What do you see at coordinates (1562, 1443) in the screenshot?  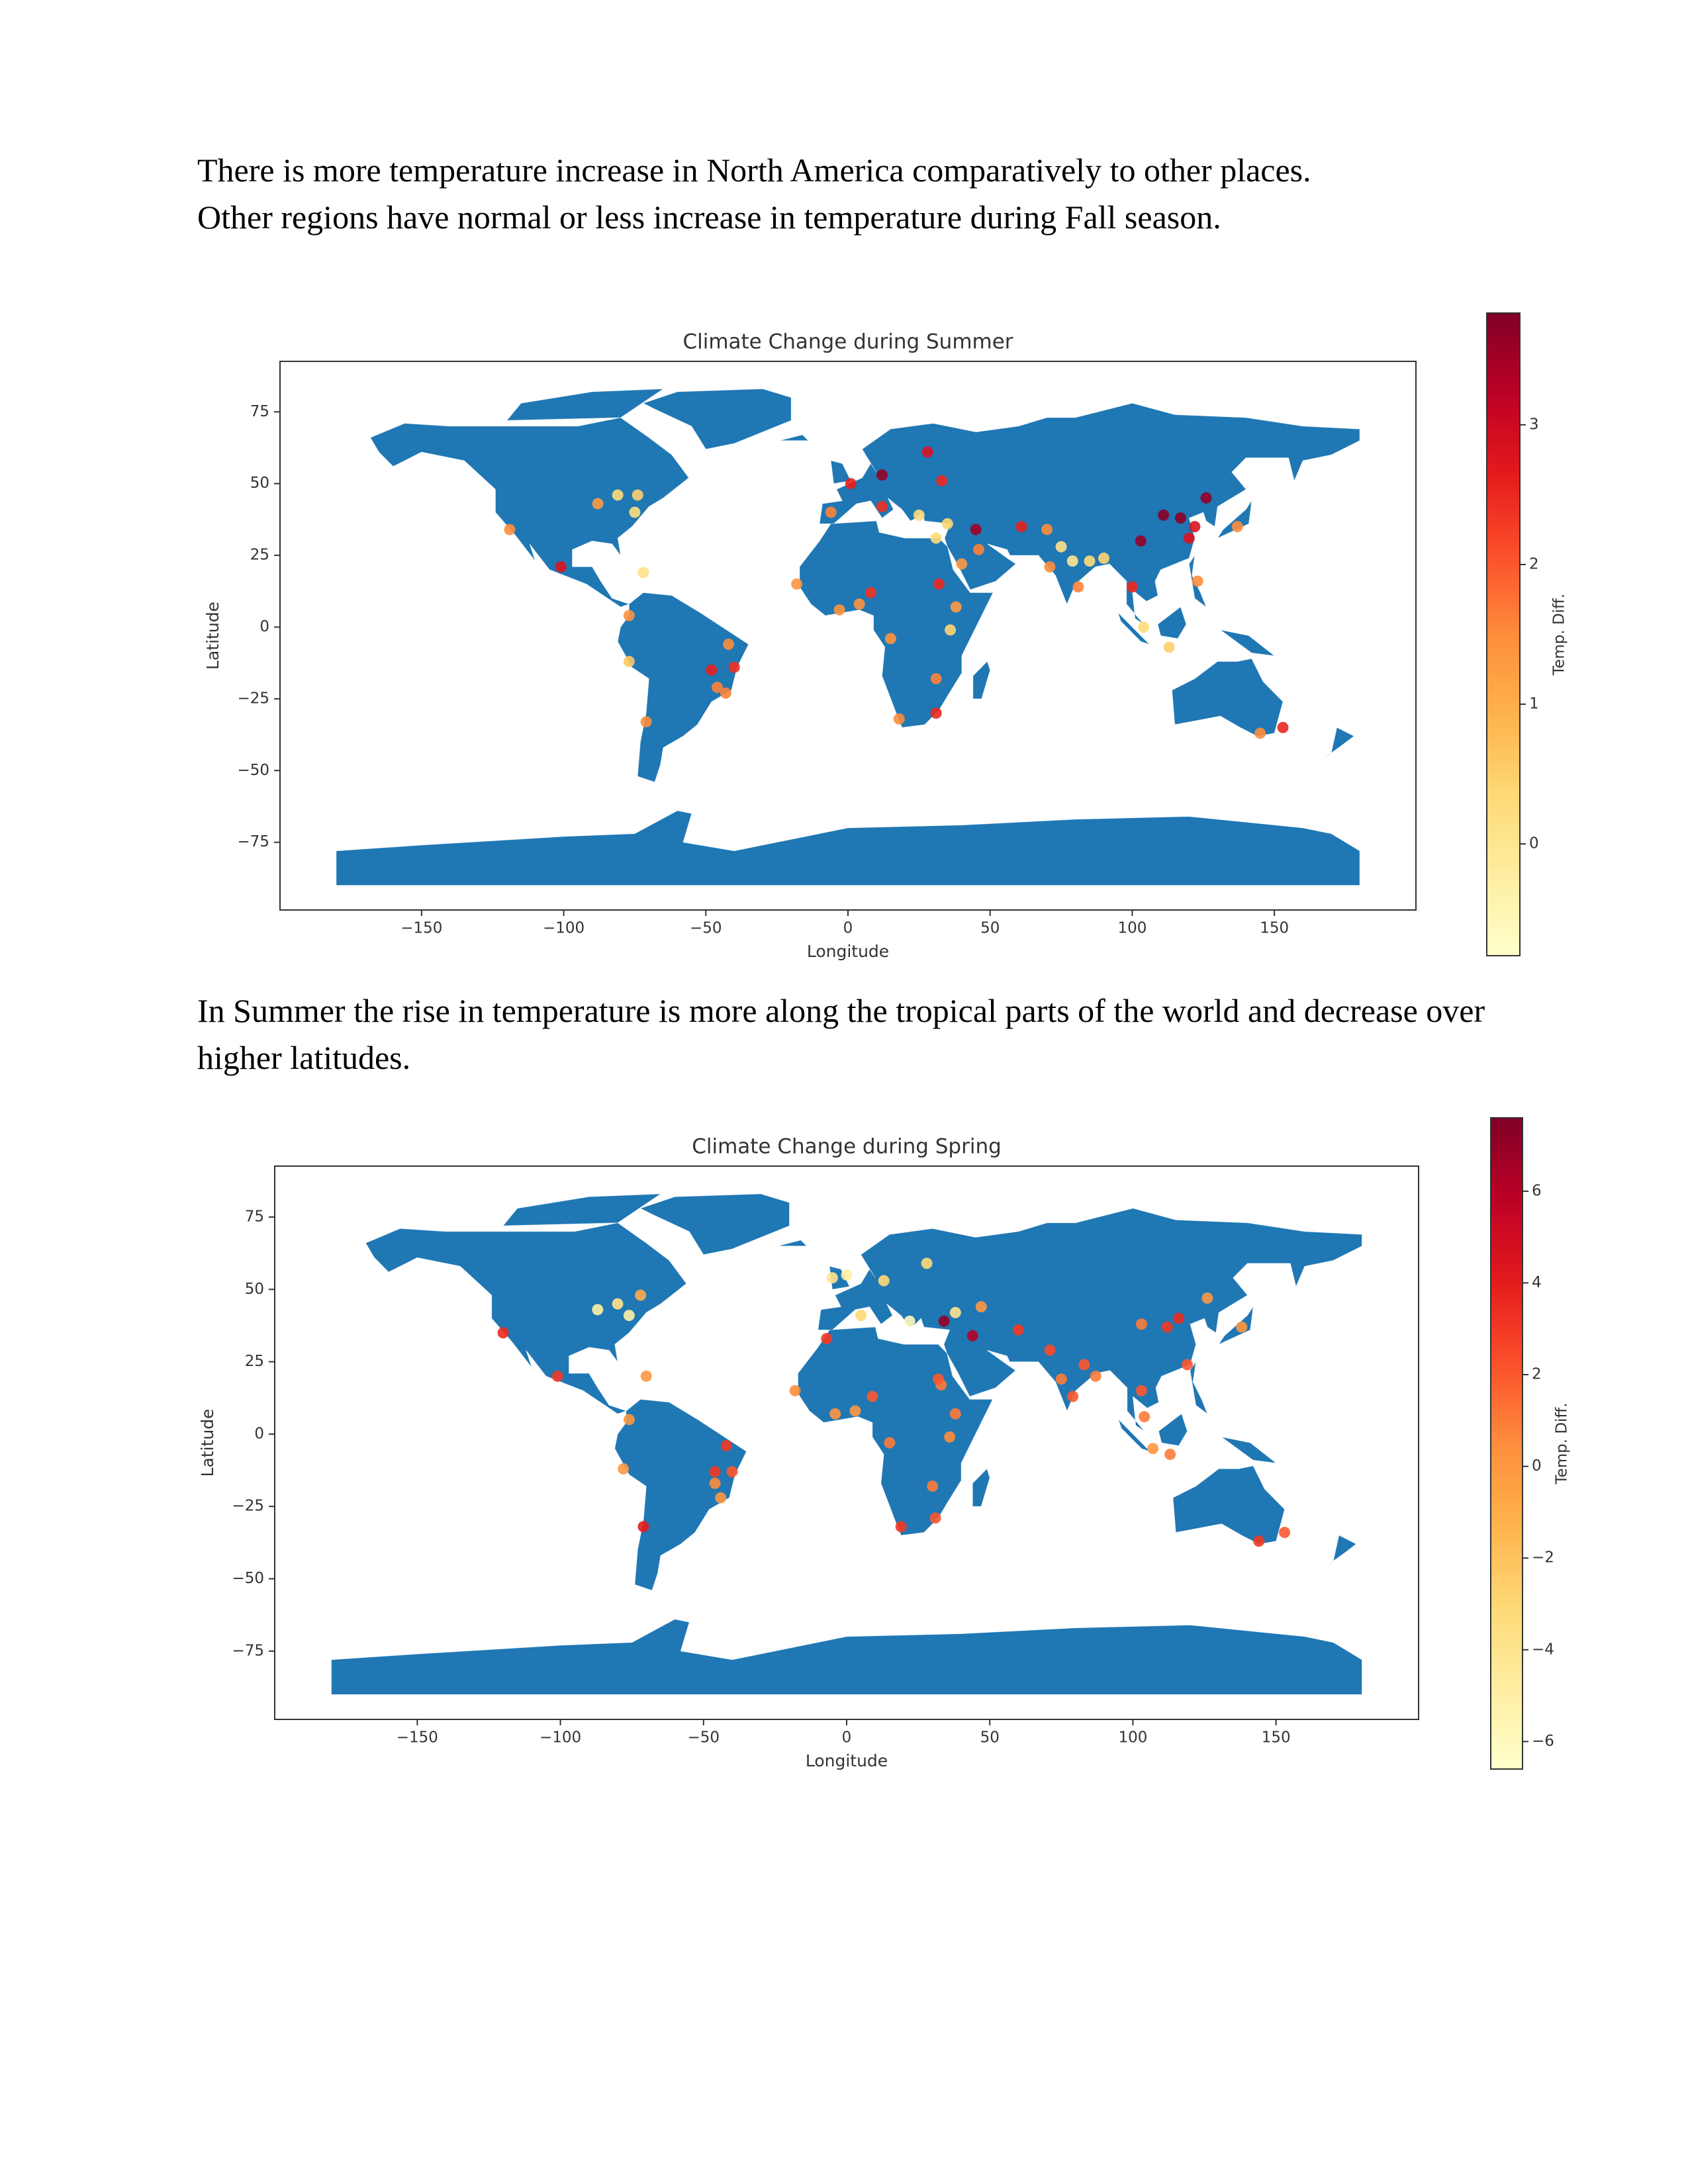 I see `colorbar-label: Temp. Diff.` at bounding box center [1562, 1443].